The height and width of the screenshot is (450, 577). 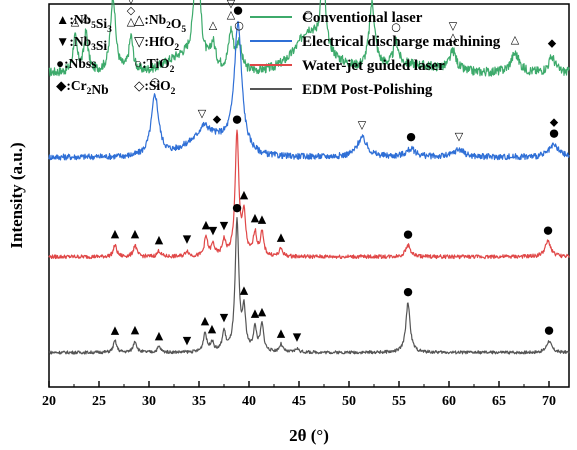 What do you see at coordinates (373, 66) in the screenshot?
I see `legend-label: Water-jet guided laser` at bounding box center [373, 66].